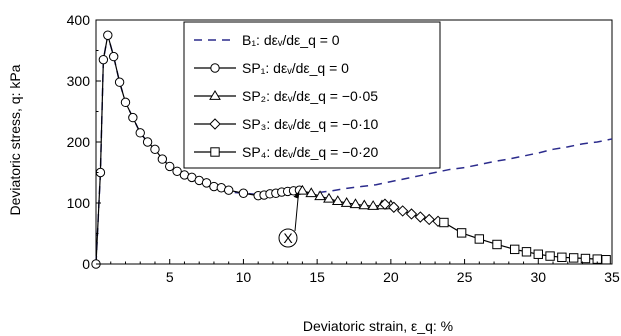  Describe the element at coordinates (15, 139) in the screenshot. I see `y-axis-title: Deviatoric stress, q: kPa` at that location.